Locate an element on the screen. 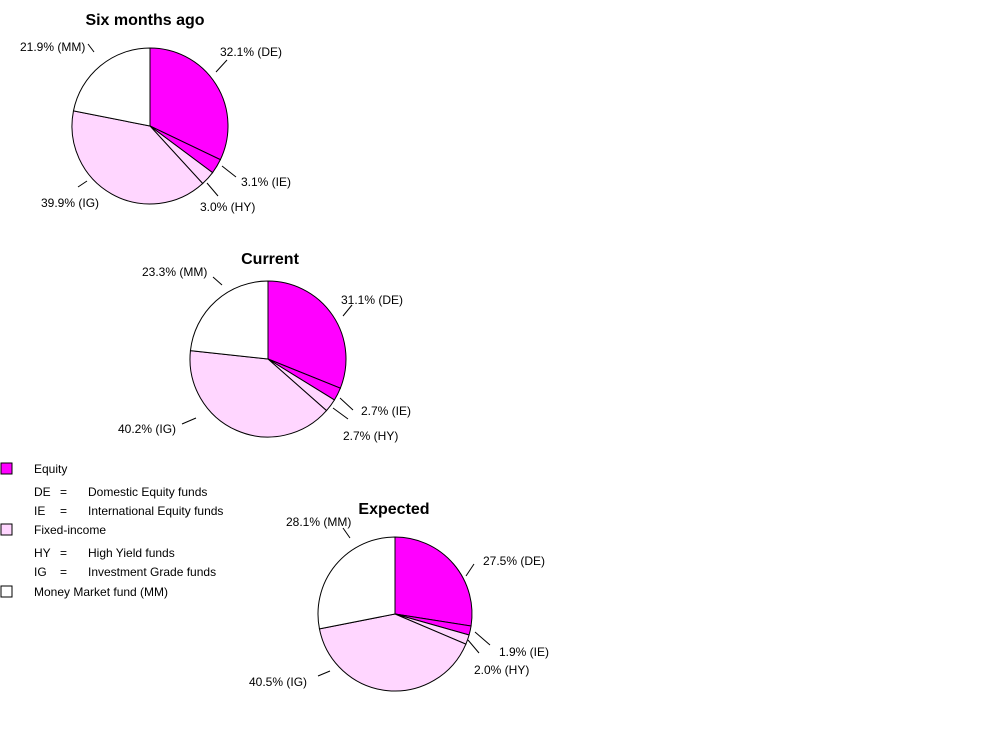 This screenshot has height=738, width=983. legend-swatch-fixed-income is located at coordinates (6, 529).